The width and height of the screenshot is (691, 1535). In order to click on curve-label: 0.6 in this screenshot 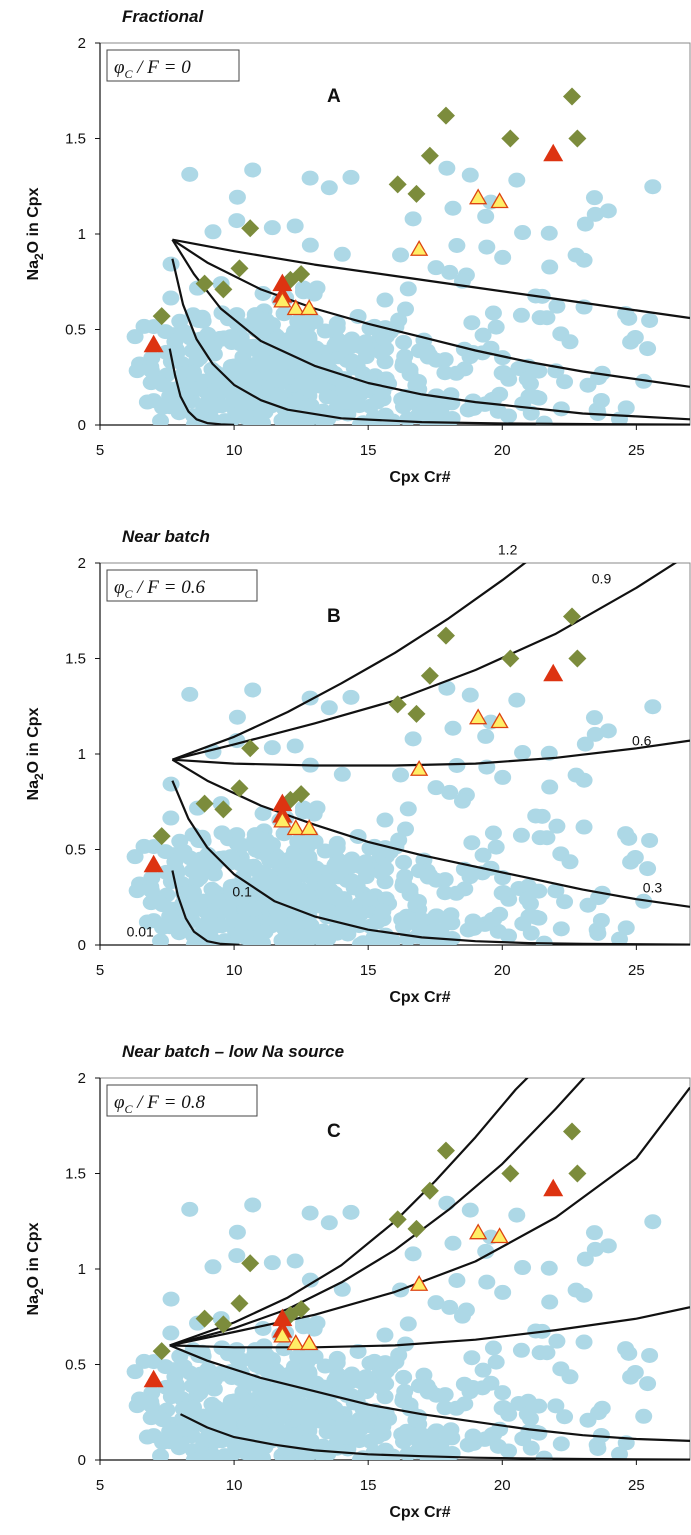, I will do `click(642, 741)`.